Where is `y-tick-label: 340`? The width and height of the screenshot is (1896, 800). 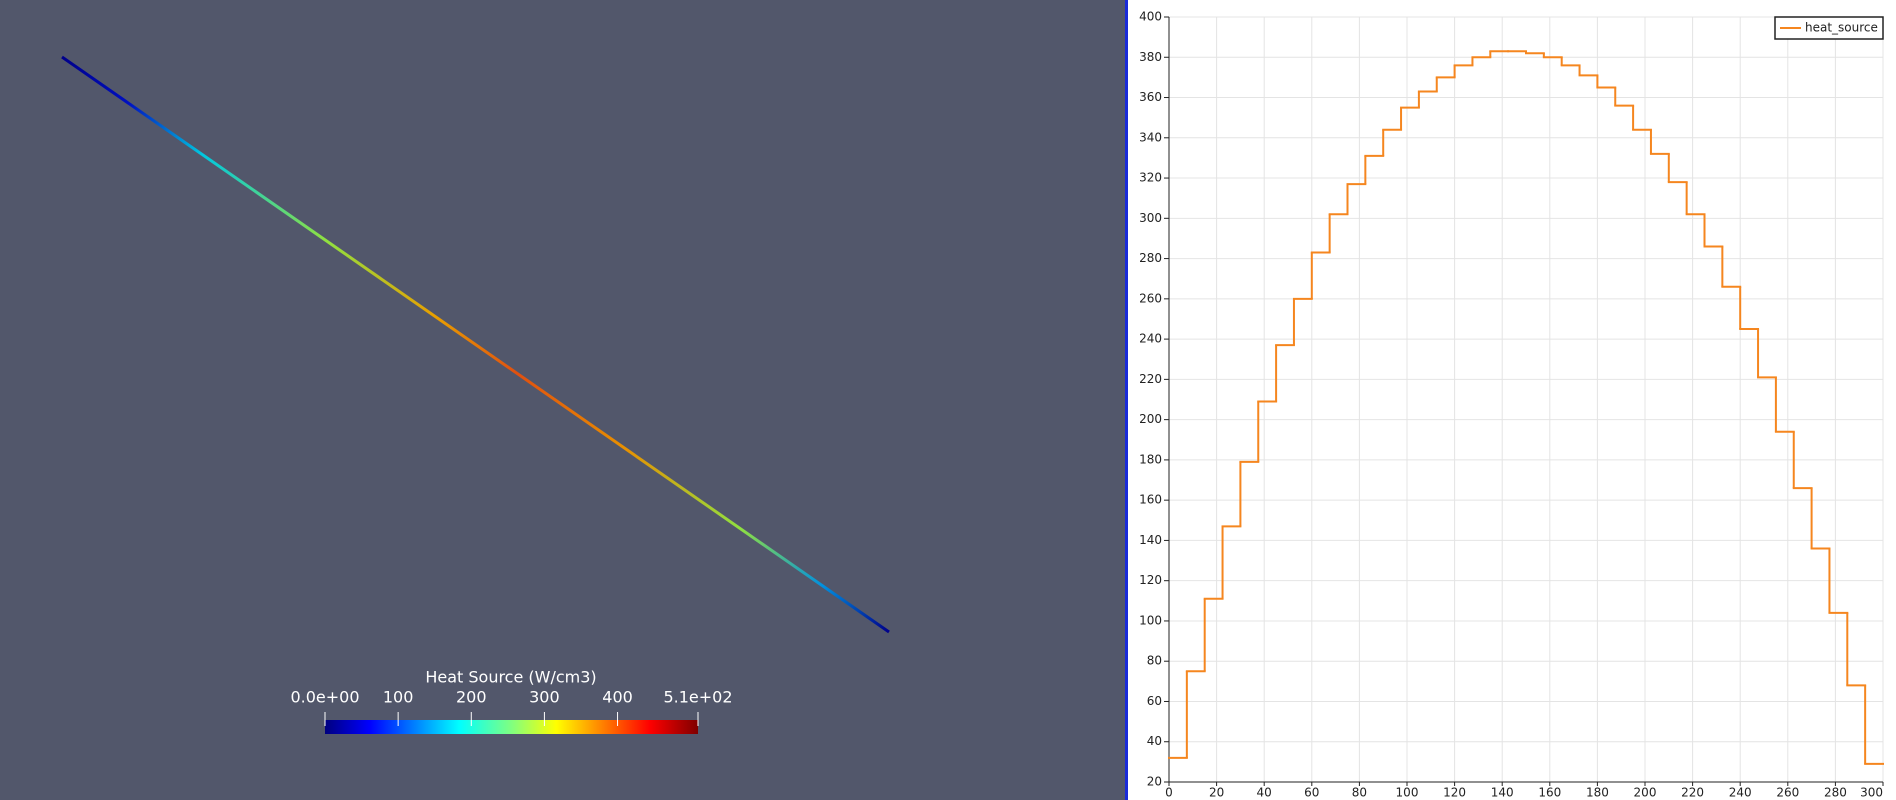 y-tick-label: 340 is located at coordinates (1150, 137).